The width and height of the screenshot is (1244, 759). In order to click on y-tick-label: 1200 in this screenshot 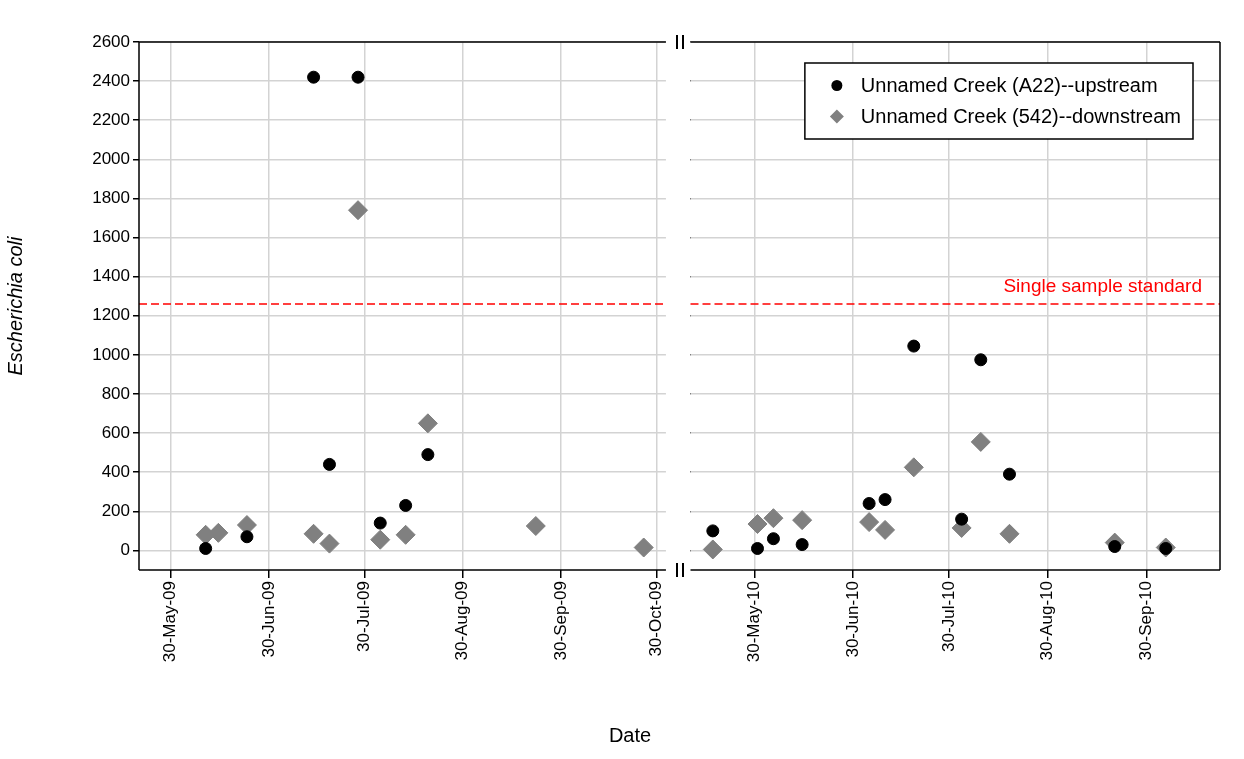, I will do `click(111, 315)`.